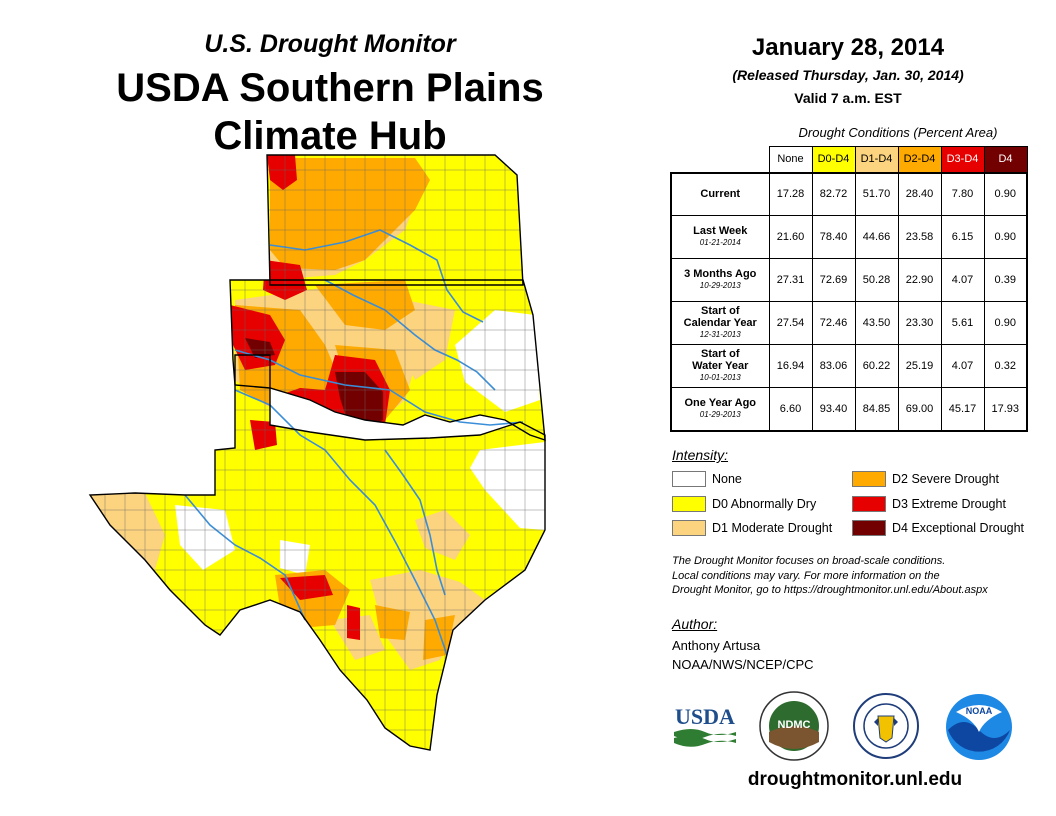 This screenshot has width=1056, height=816. What do you see at coordinates (946, 479) in the screenshot?
I see `legend-label: D2 Severe Drought` at bounding box center [946, 479].